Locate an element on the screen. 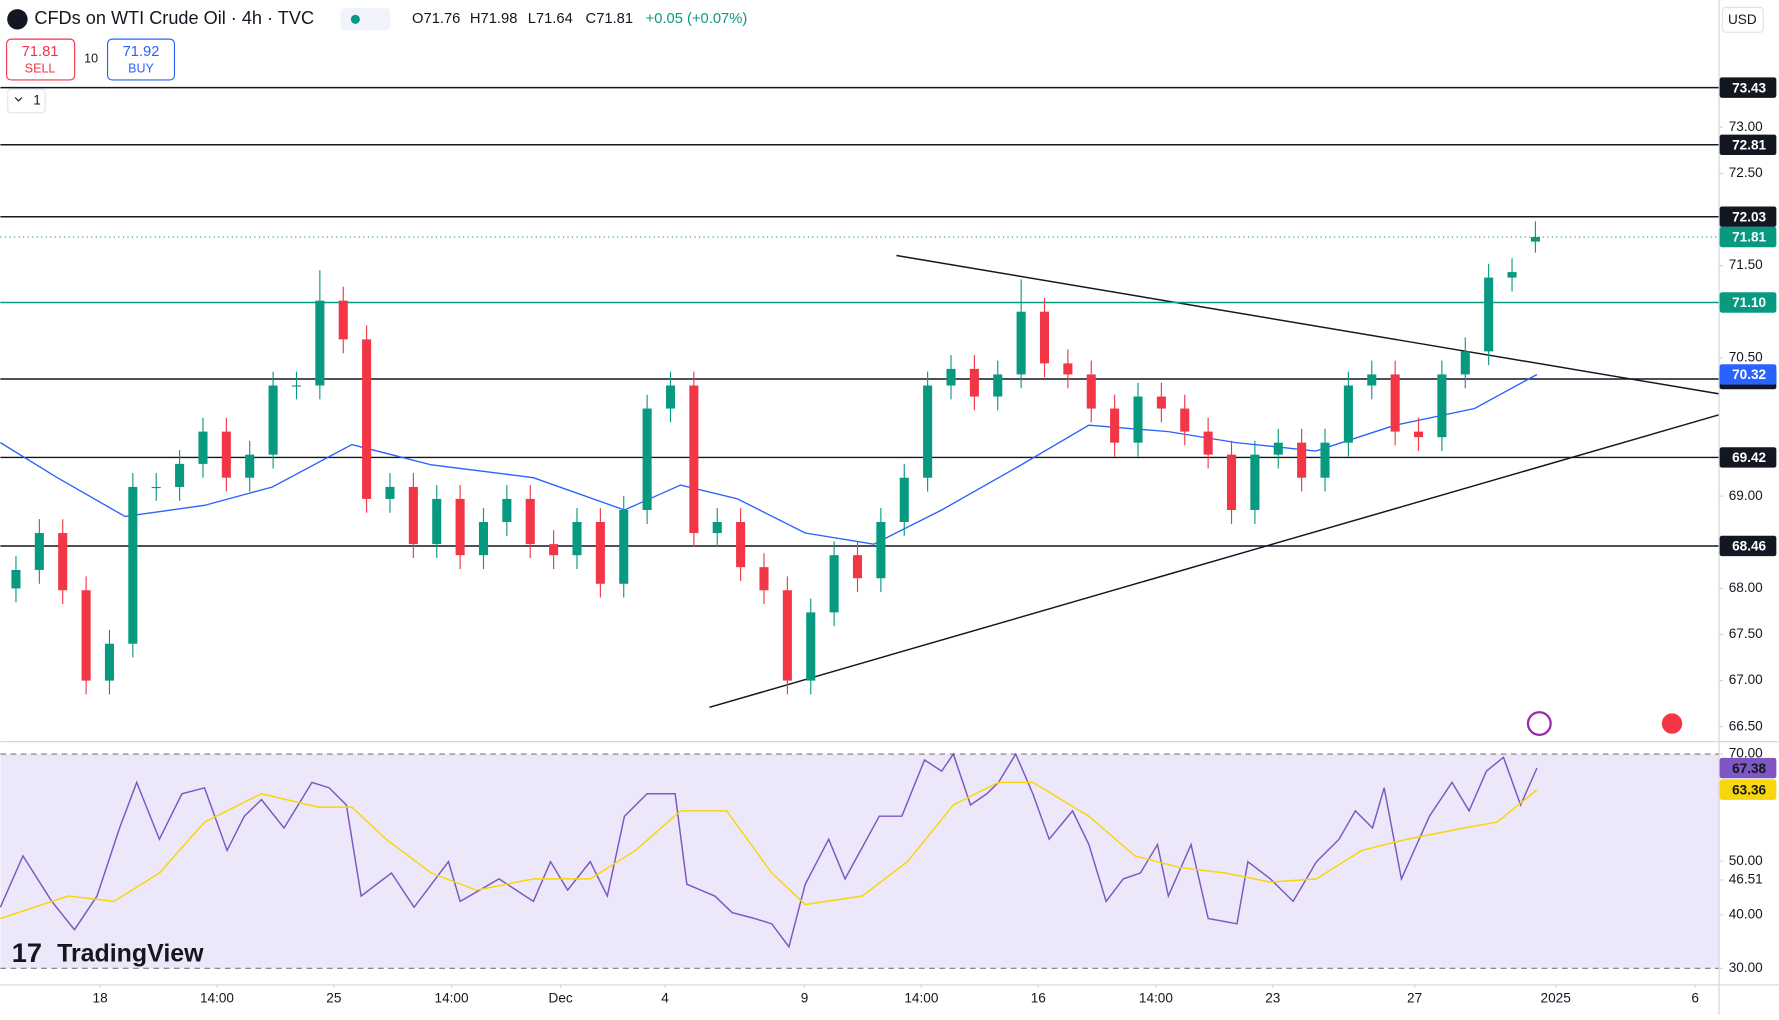 Image resolution: width=1779 pixels, height=1020 pixels. x-tick-label: 9 is located at coordinates (805, 998).